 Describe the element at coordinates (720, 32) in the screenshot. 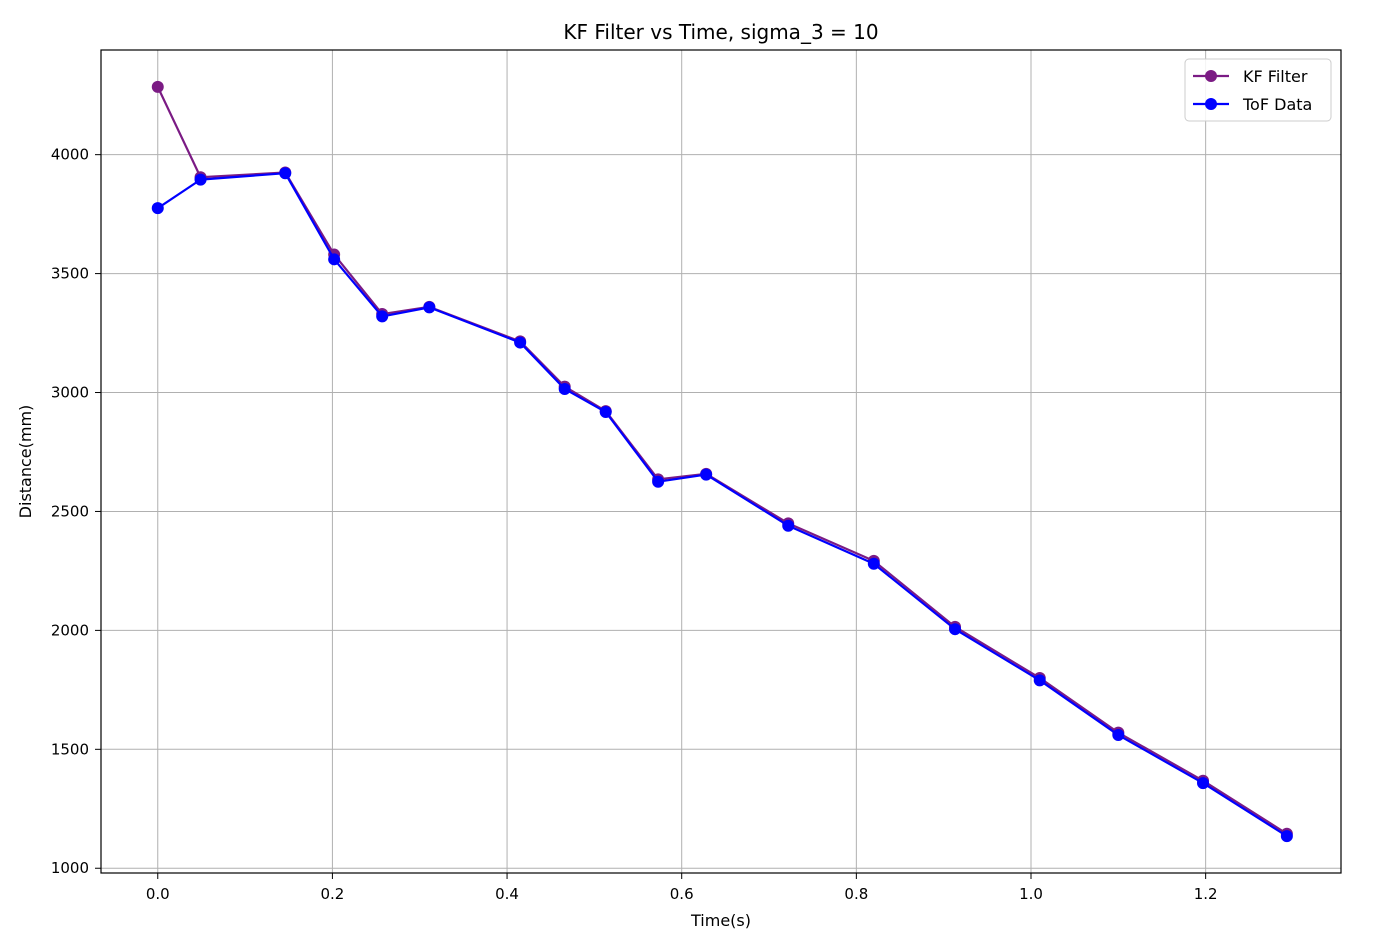

I see `chart-title: KF Filter vs Time, sigma_3 = 10` at that location.